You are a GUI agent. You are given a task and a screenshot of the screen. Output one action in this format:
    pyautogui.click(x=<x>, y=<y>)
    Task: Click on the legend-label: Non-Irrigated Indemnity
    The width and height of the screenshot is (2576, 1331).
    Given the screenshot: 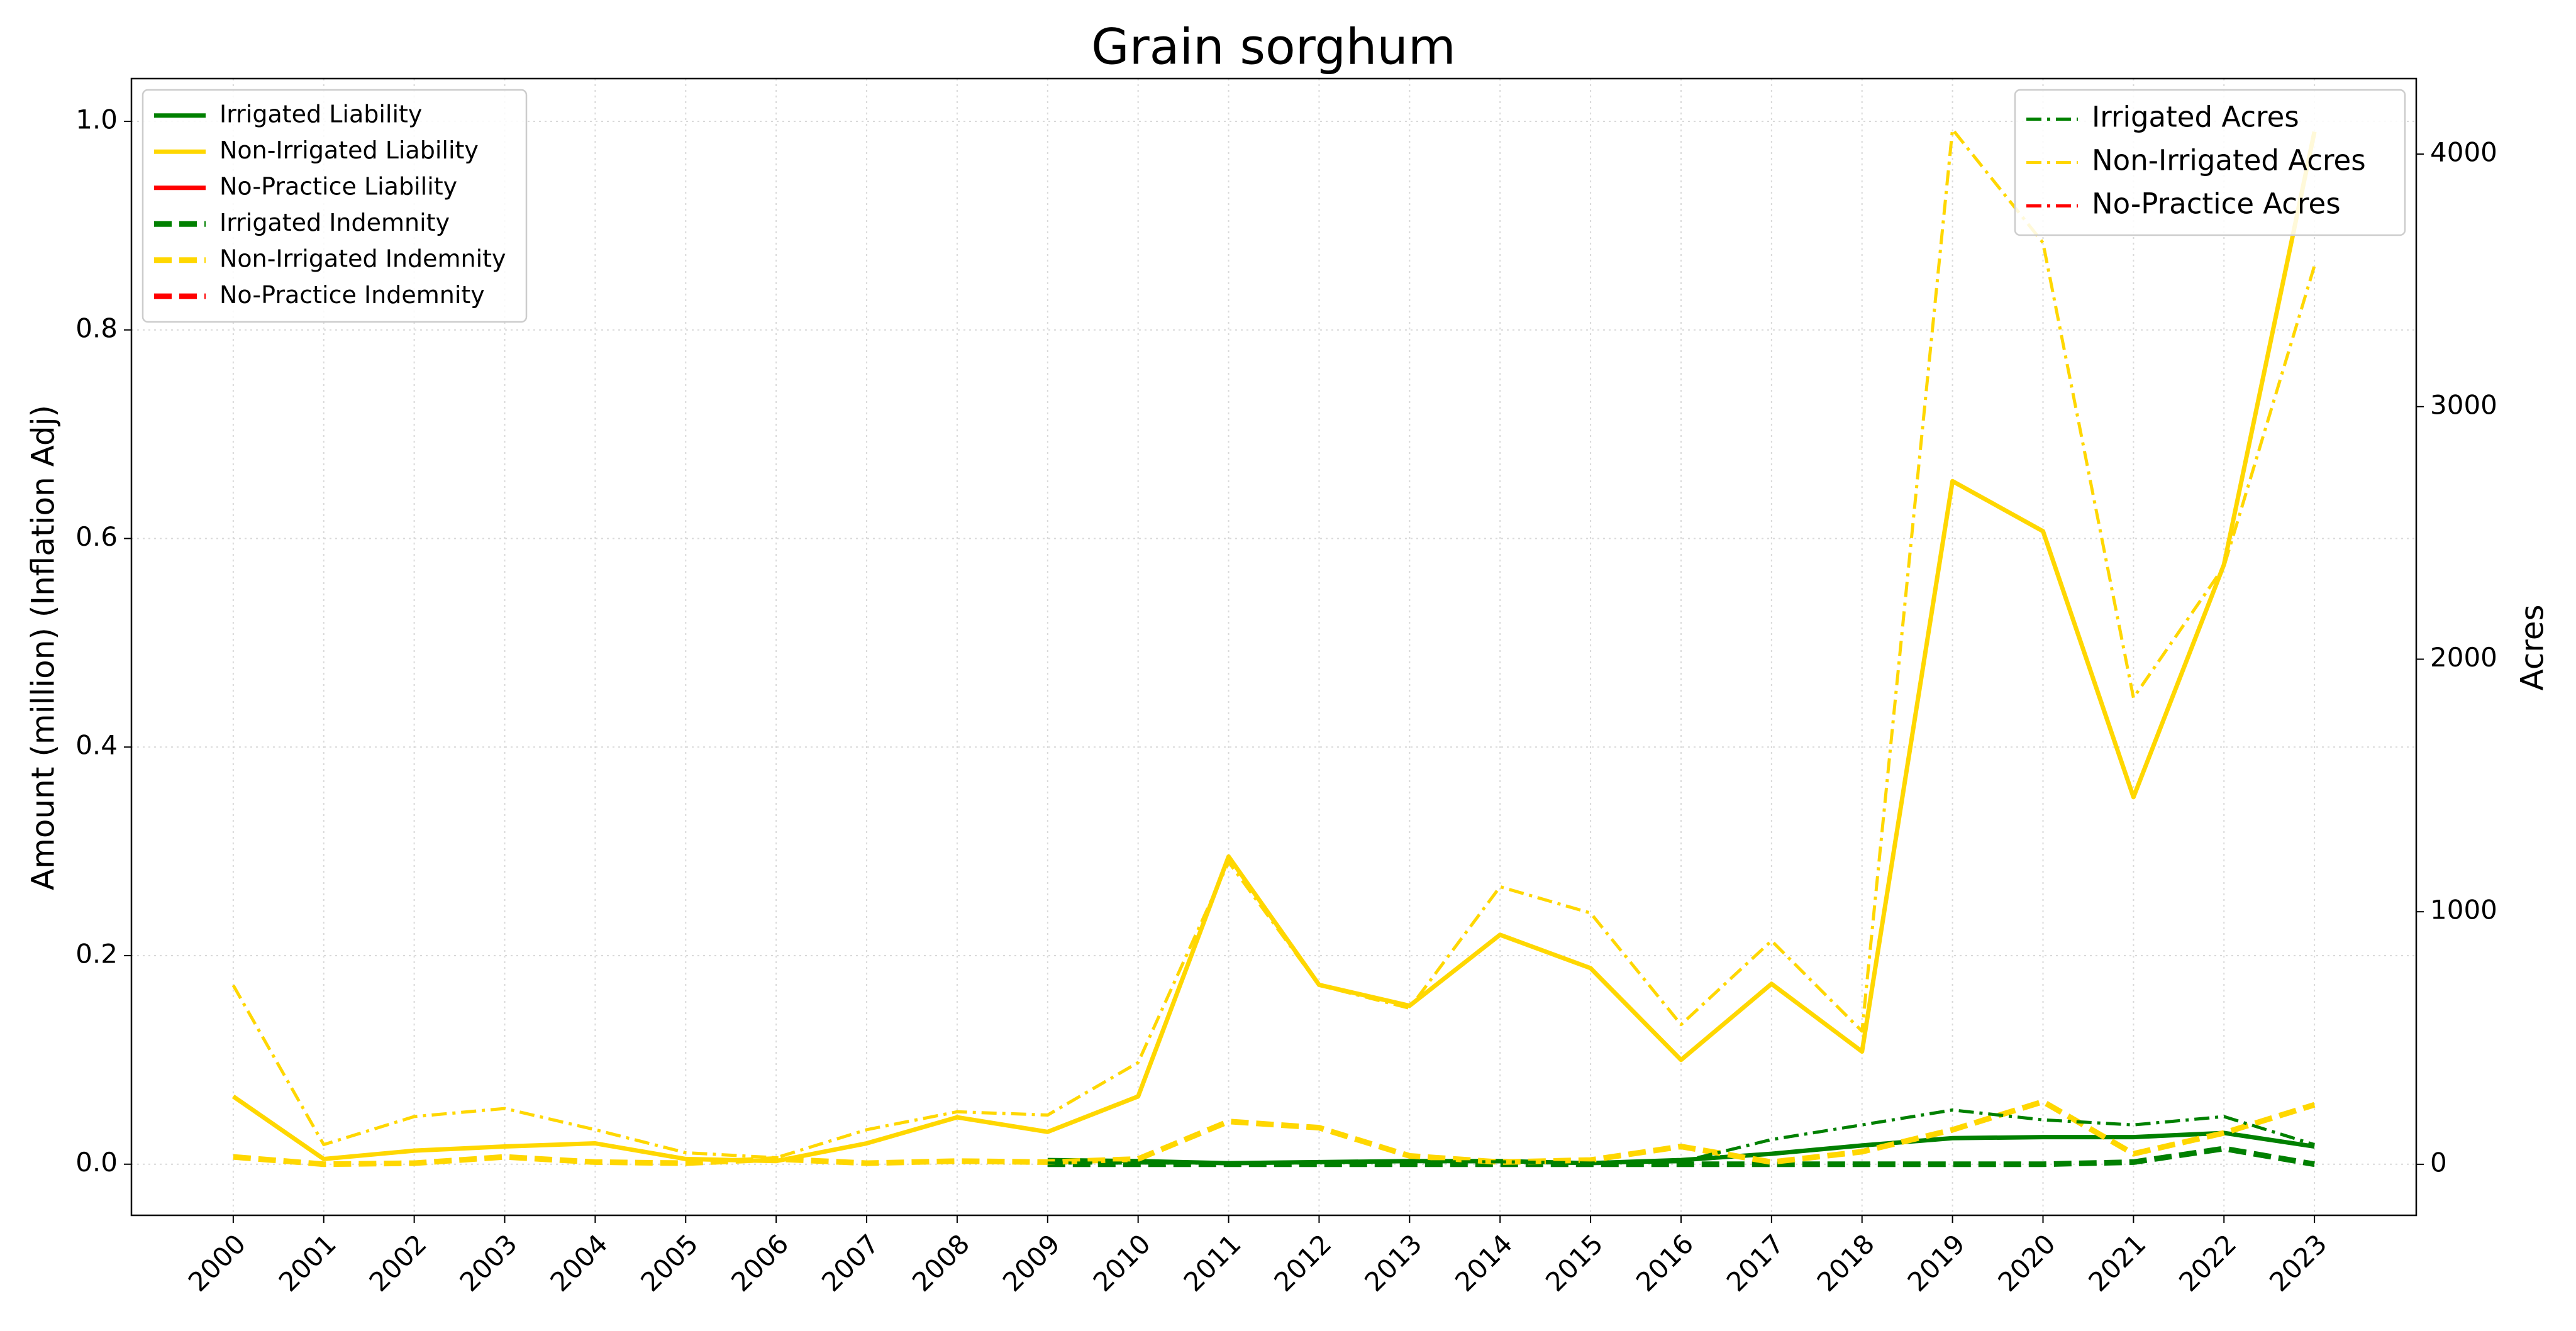 What is the action you would take?
    pyautogui.click(x=362, y=258)
    